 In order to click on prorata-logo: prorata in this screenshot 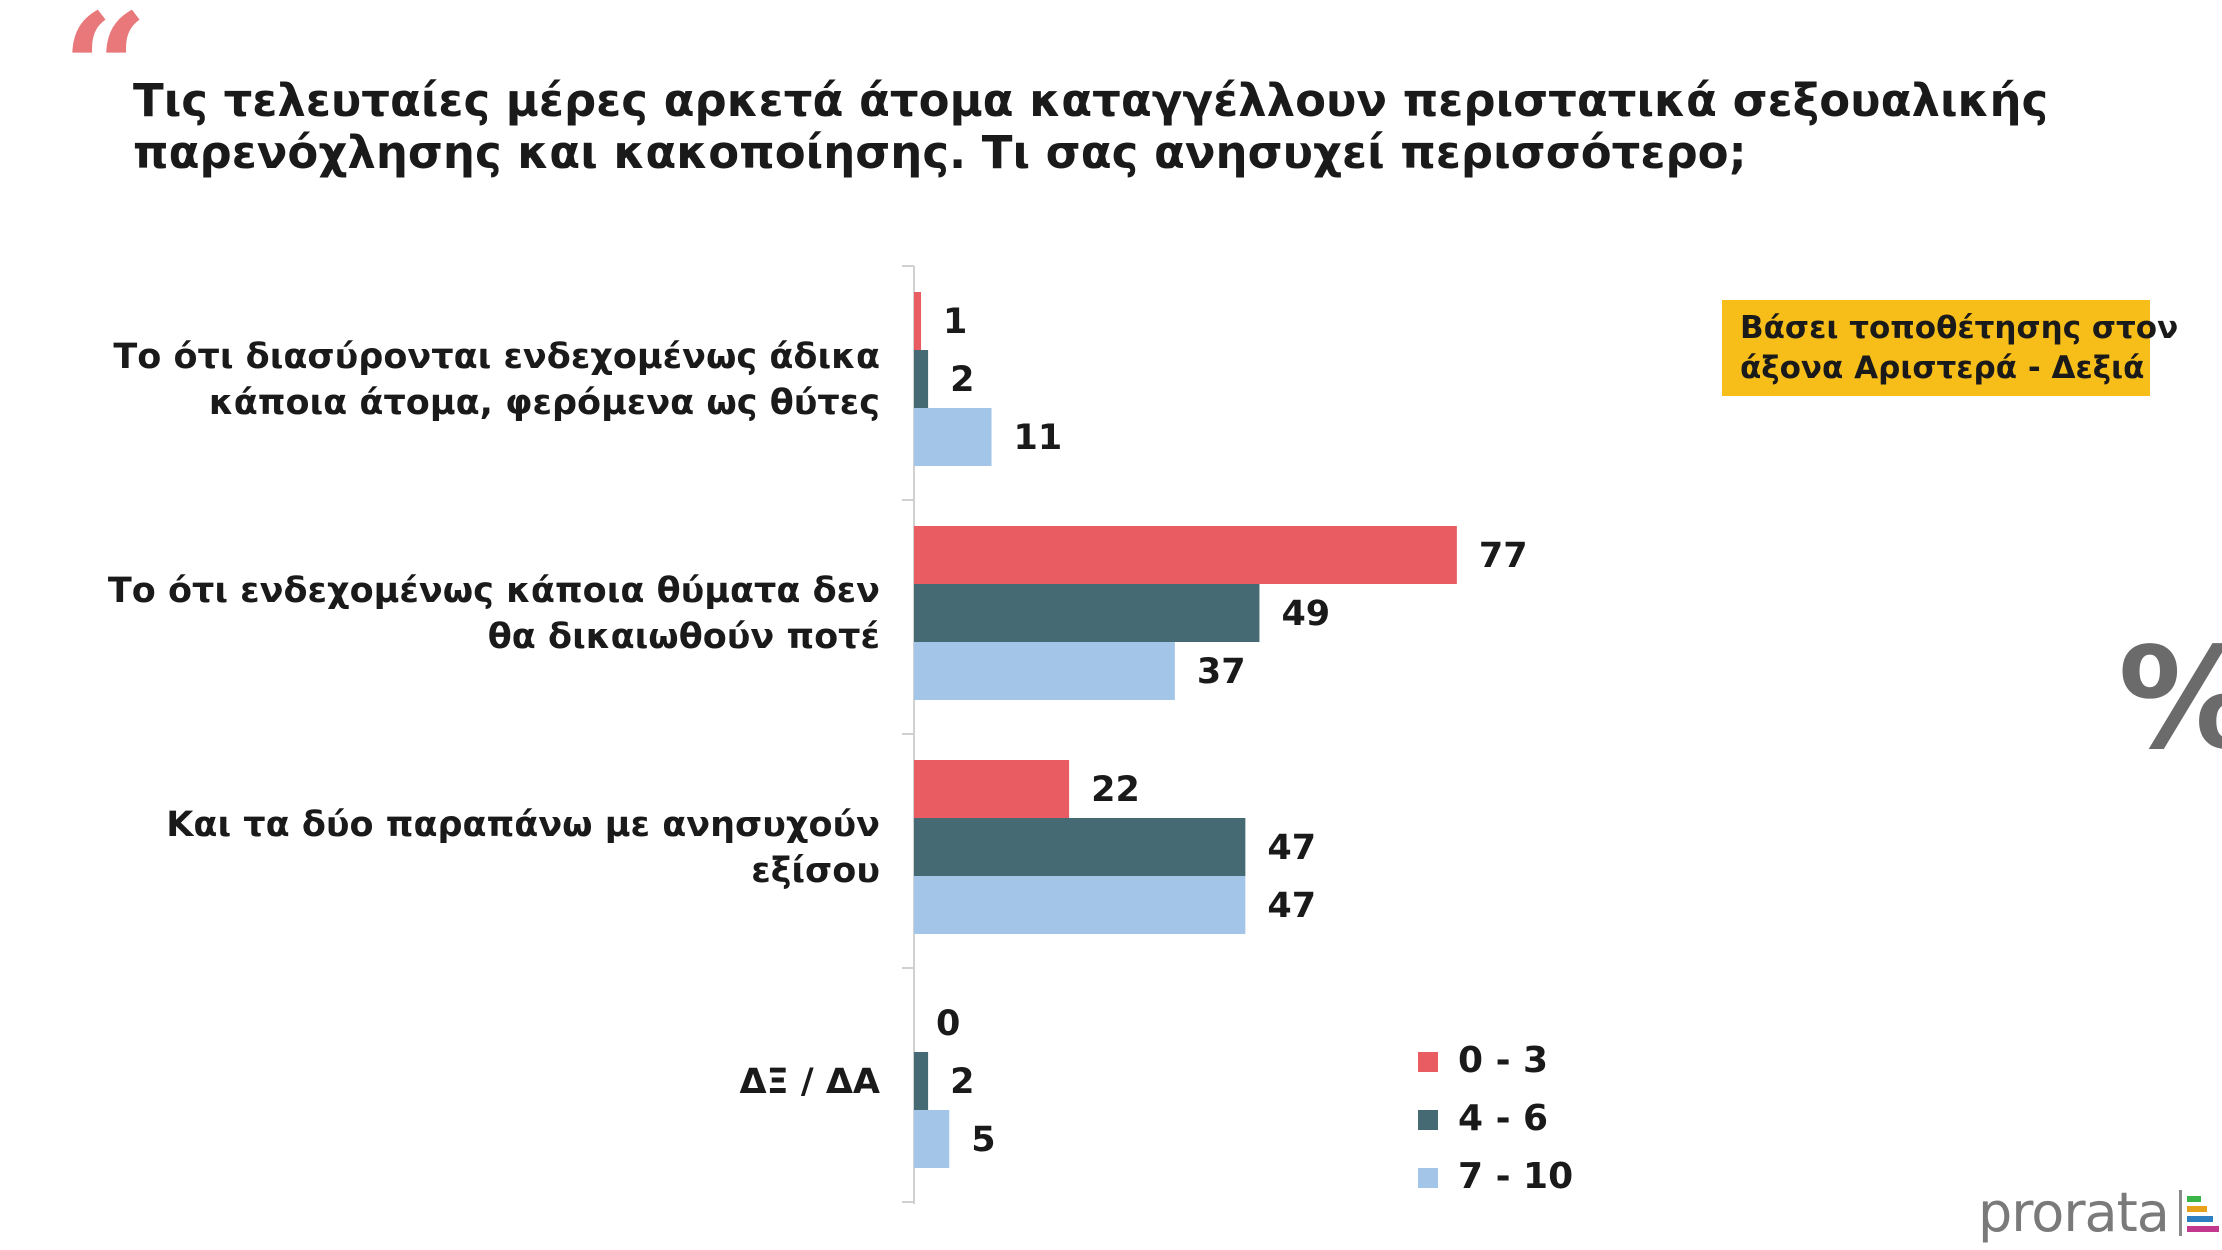, I will do `click(2098, 1213)`.